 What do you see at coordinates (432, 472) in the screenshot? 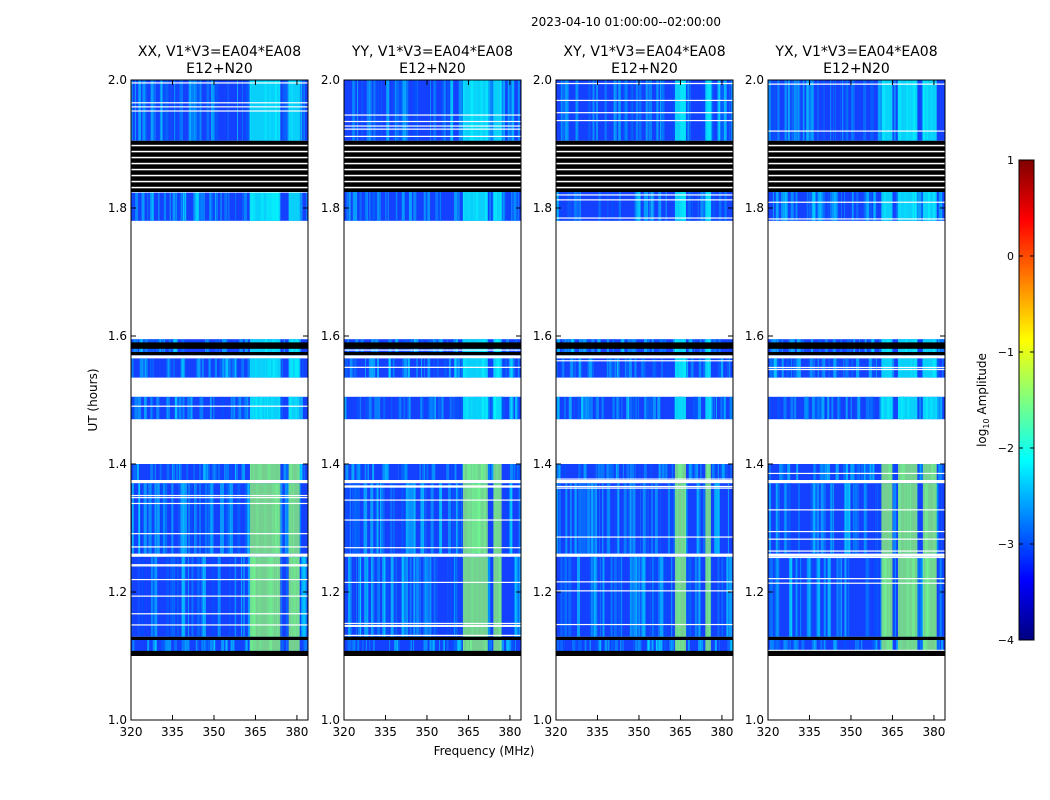
I see `data-segment` at bounding box center [432, 472].